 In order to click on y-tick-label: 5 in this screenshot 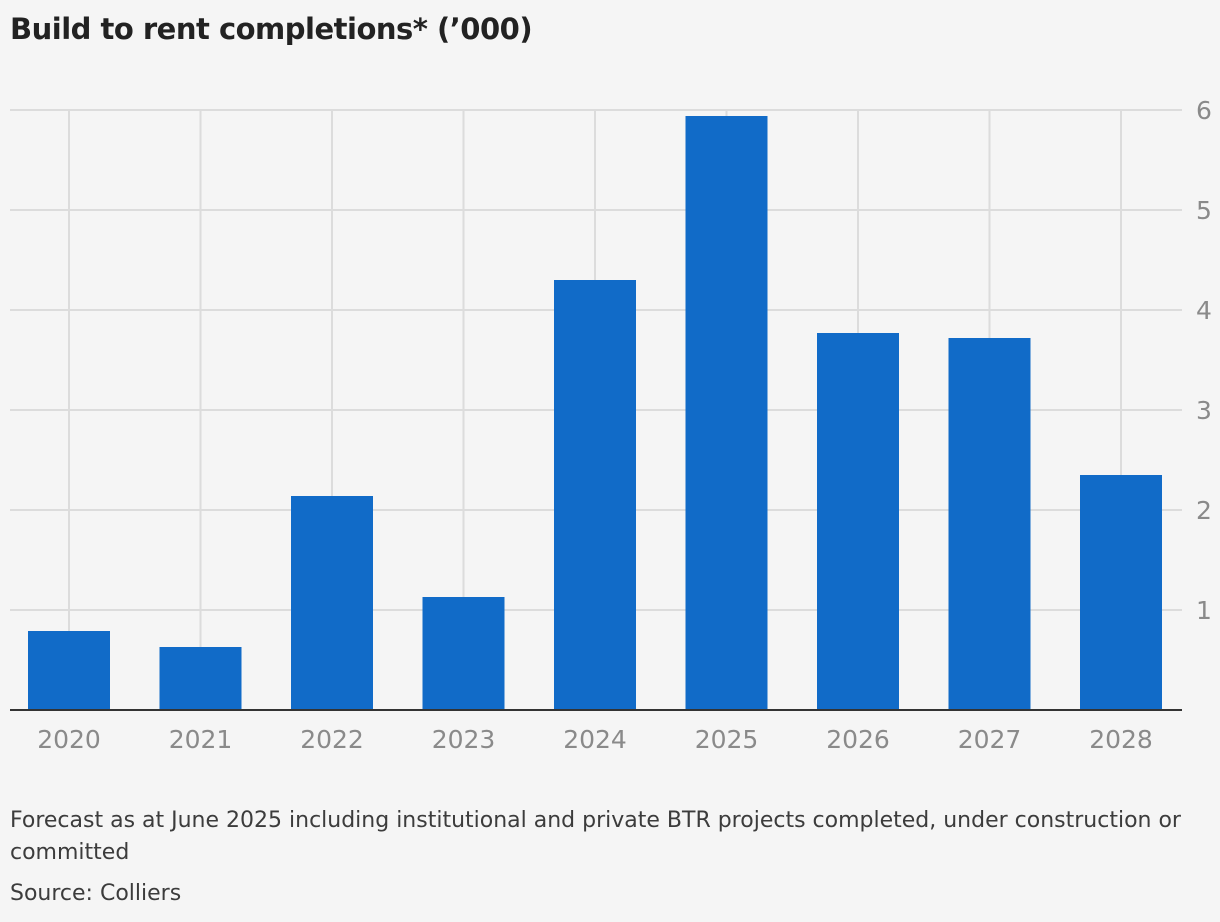, I will do `click(1204, 210)`.